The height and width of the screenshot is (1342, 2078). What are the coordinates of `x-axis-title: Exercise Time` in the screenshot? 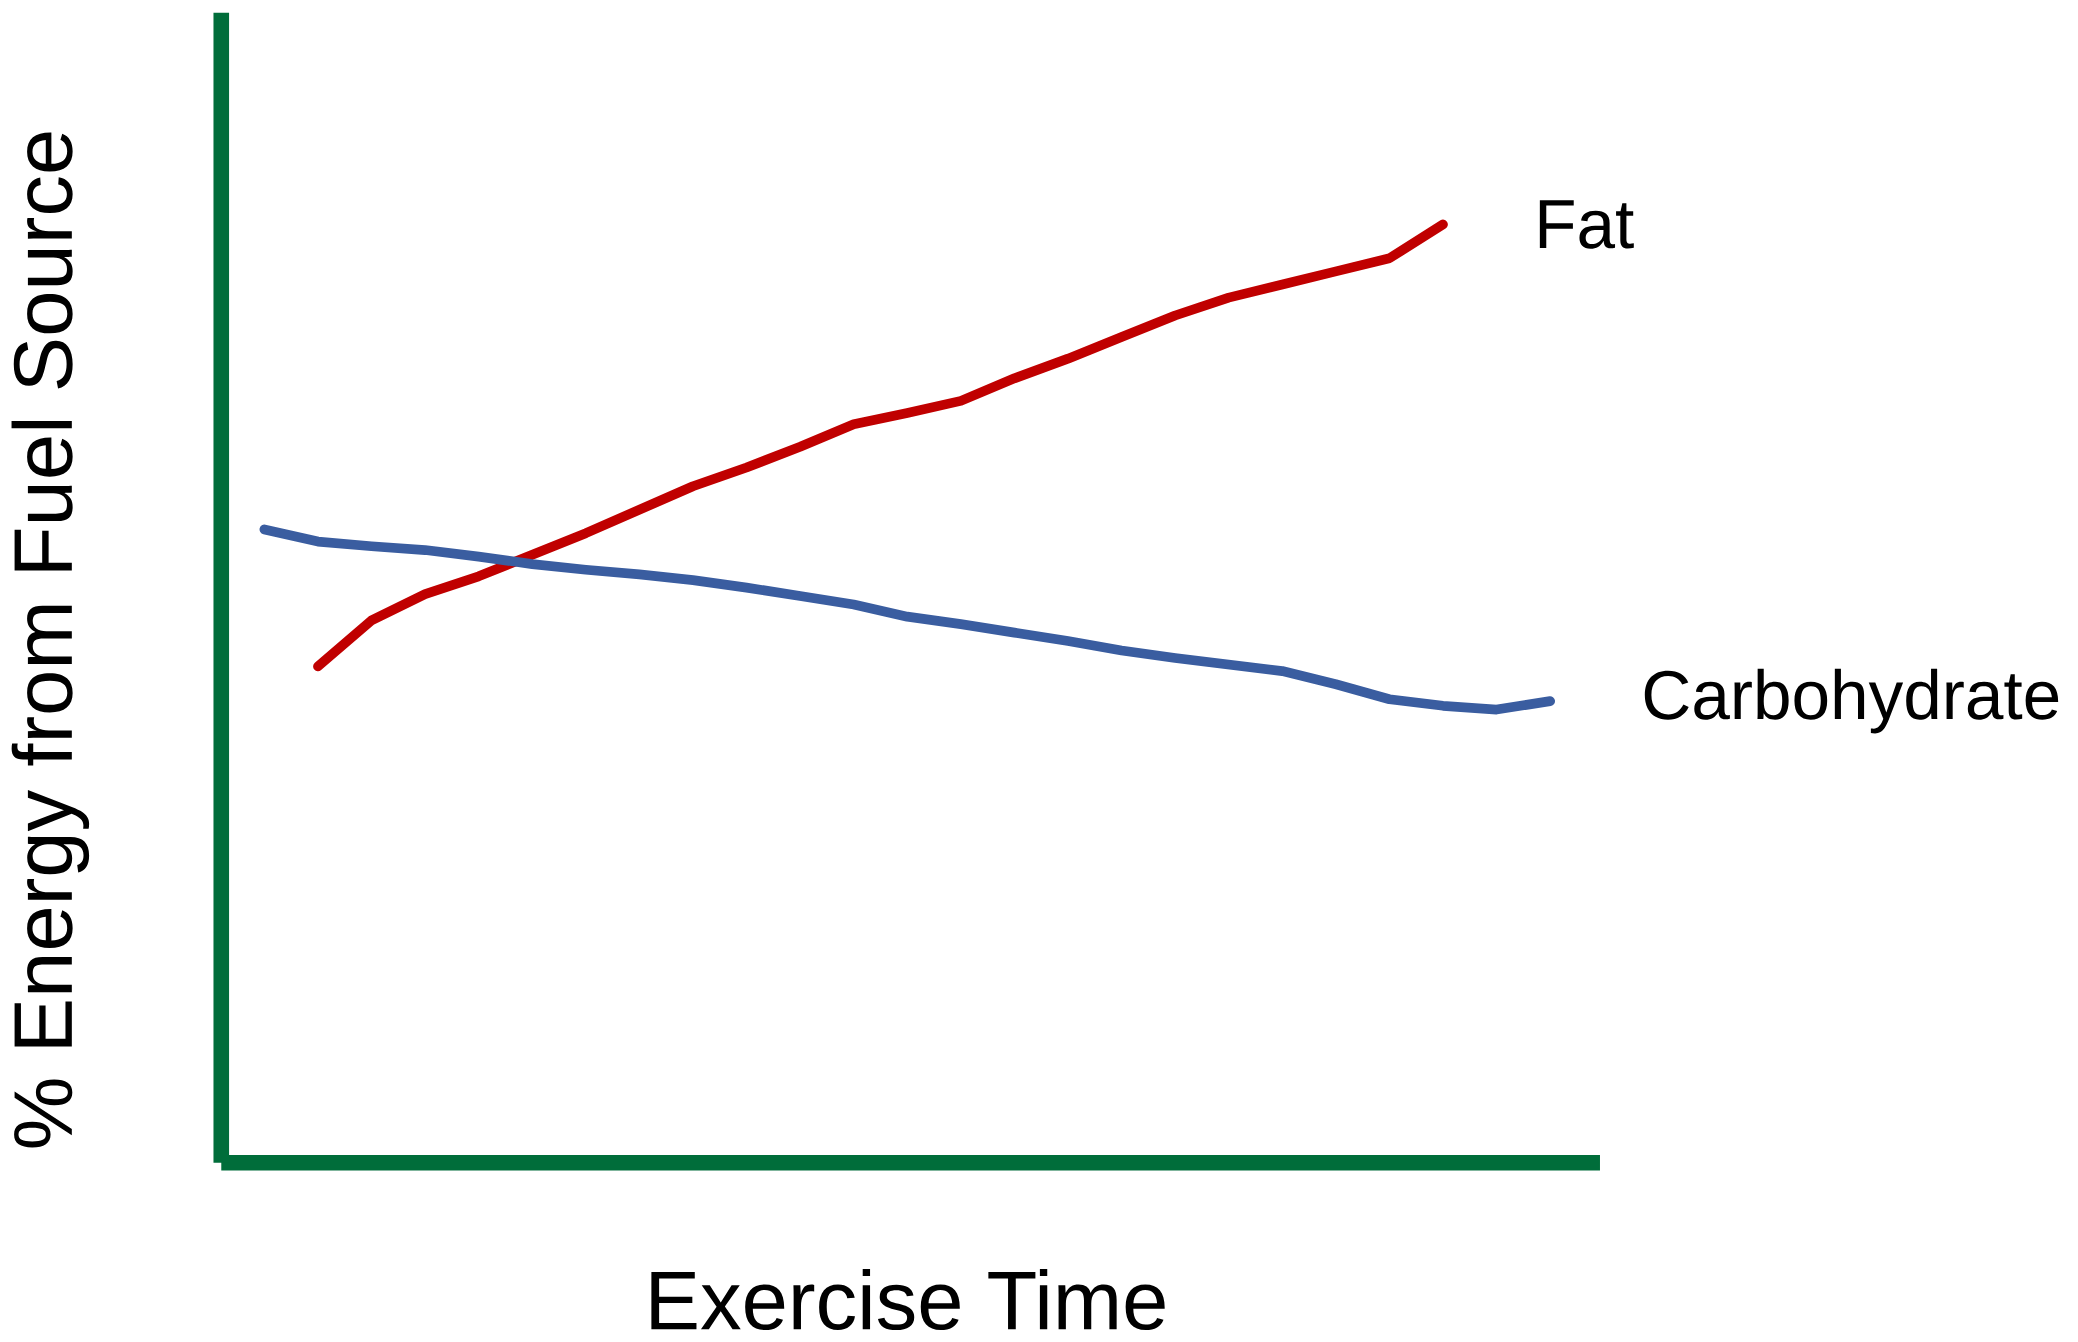 It's located at (908, 1300).